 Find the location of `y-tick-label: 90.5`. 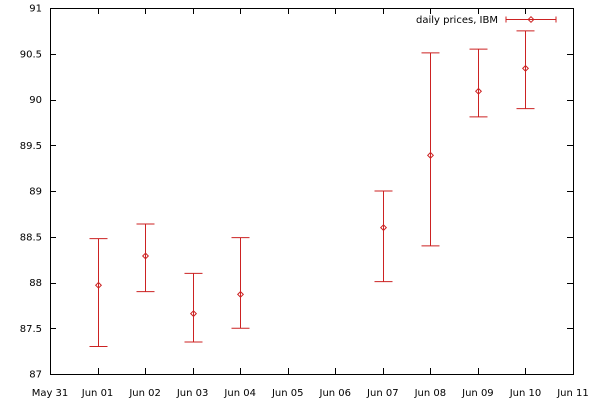

y-tick-label: 90.5 is located at coordinates (31, 54).